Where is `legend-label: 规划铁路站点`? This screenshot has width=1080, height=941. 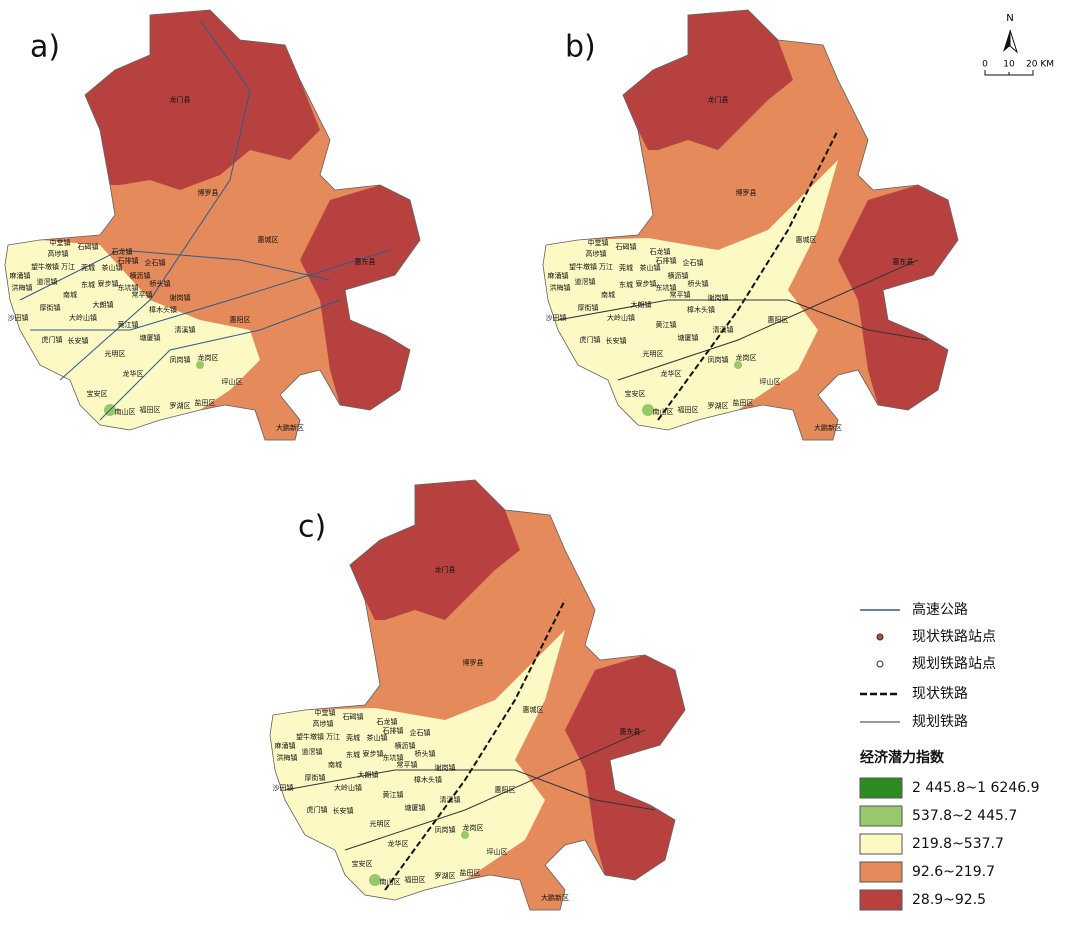
legend-label: 规划铁路站点 is located at coordinates (954, 664).